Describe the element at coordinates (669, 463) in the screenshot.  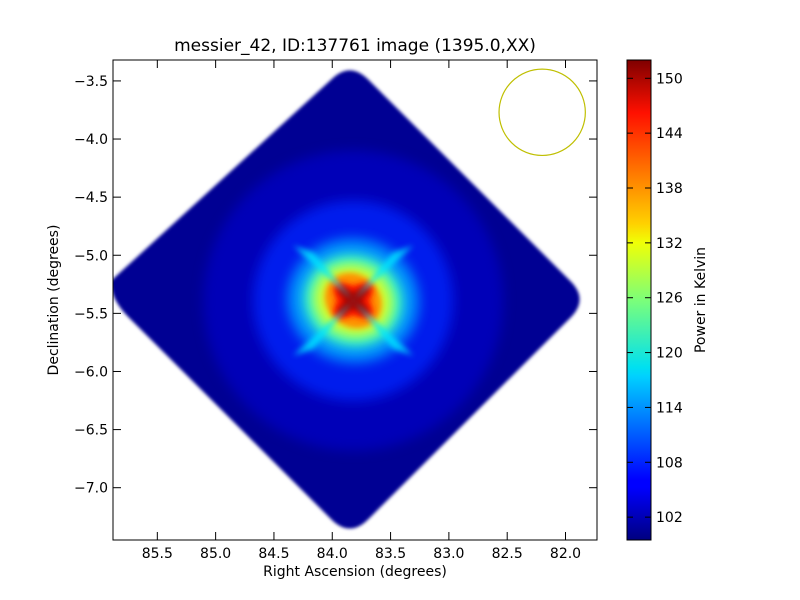
I see `colorbar-tick-label: 108` at that location.